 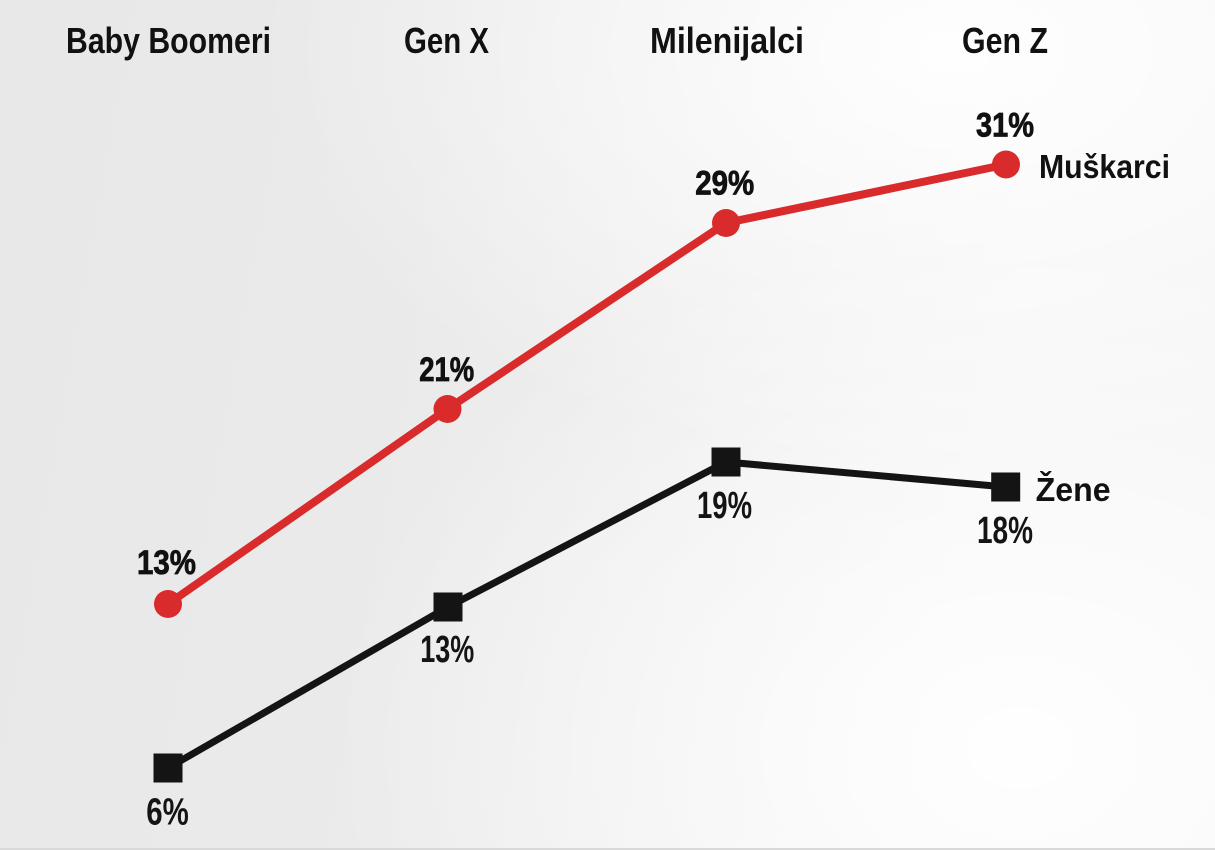 What do you see at coordinates (1104, 166) in the screenshot?
I see `svg-text: Muškarci` at bounding box center [1104, 166].